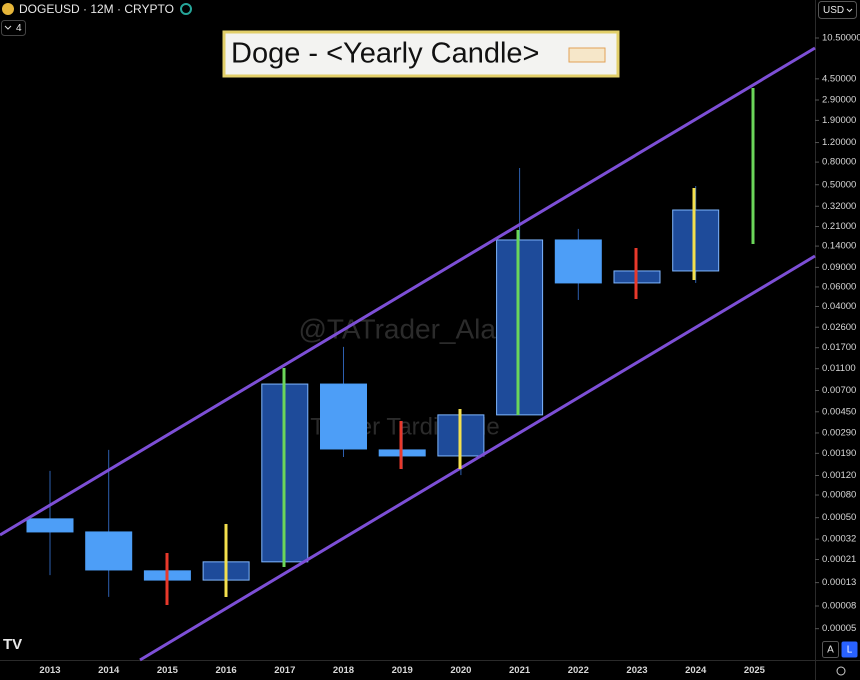 This screenshot has height=680, width=860. Describe the element at coordinates (841, 38) in the screenshot. I see `y-tick-label: 10.50000` at that location.